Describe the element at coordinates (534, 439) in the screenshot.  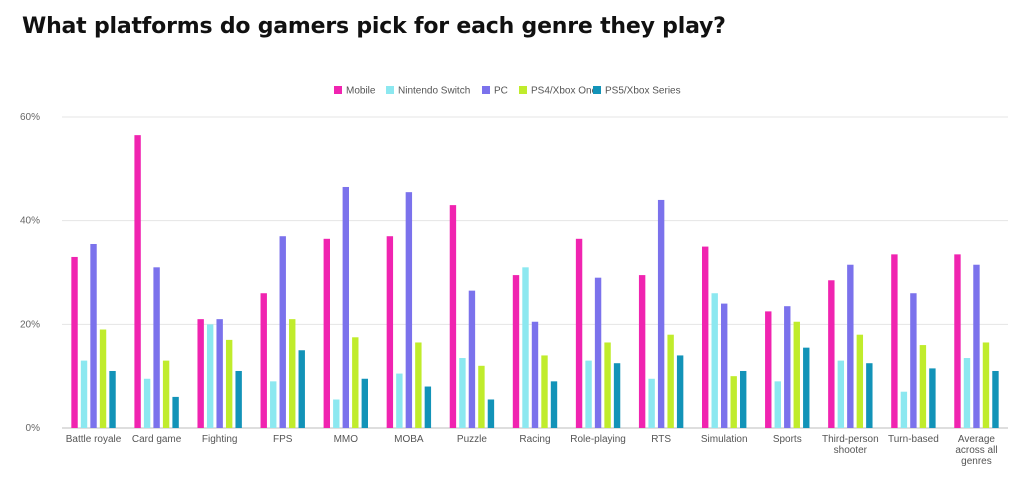
I see `x-tick-label: Racing` at that location.